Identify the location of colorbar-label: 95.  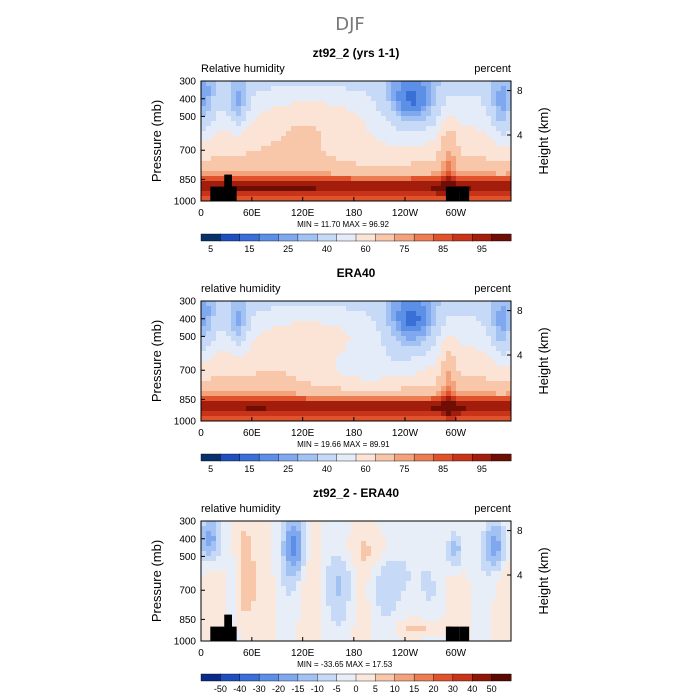
(482, 249).